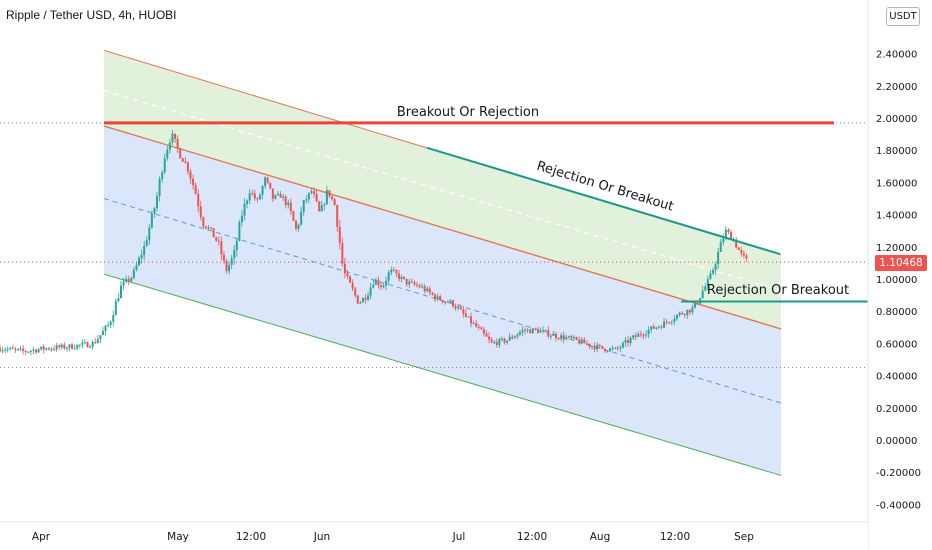 This screenshot has width=932, height=550. Describe the element at coordinates (903, 16) in the screenshot. I see `currency-badge: USDT` at that location.